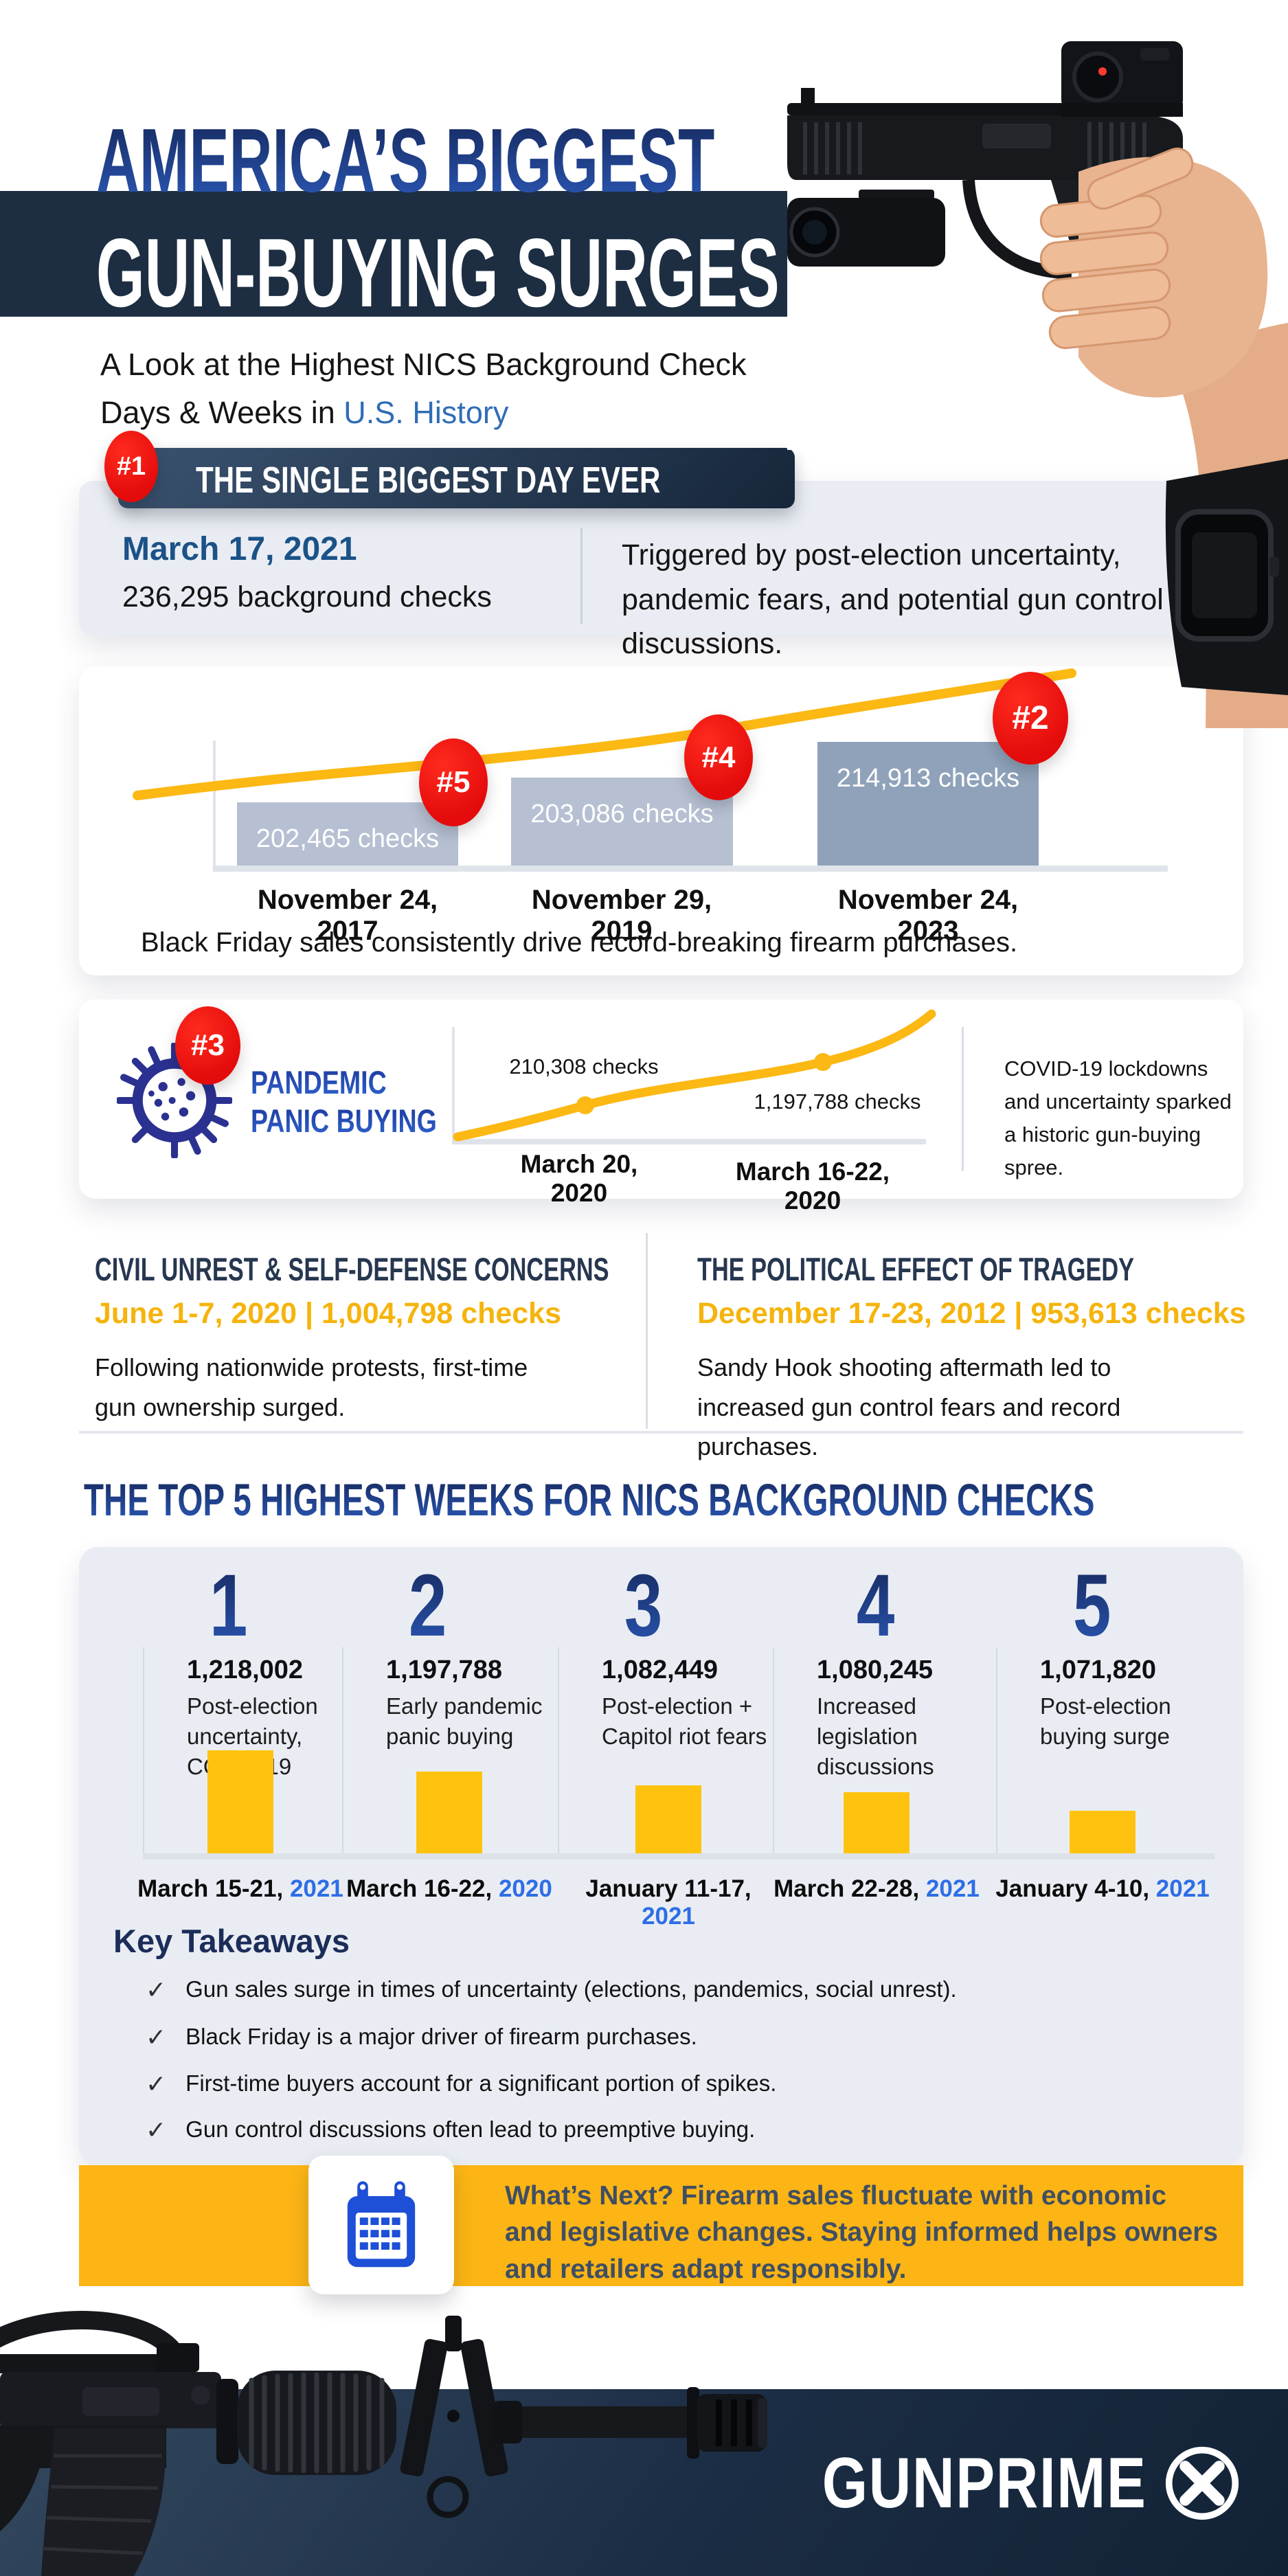 The image size is (1288, 2576). I want to click on page-title-line2: GUN-BUYING SURGES, so click(630, 273).